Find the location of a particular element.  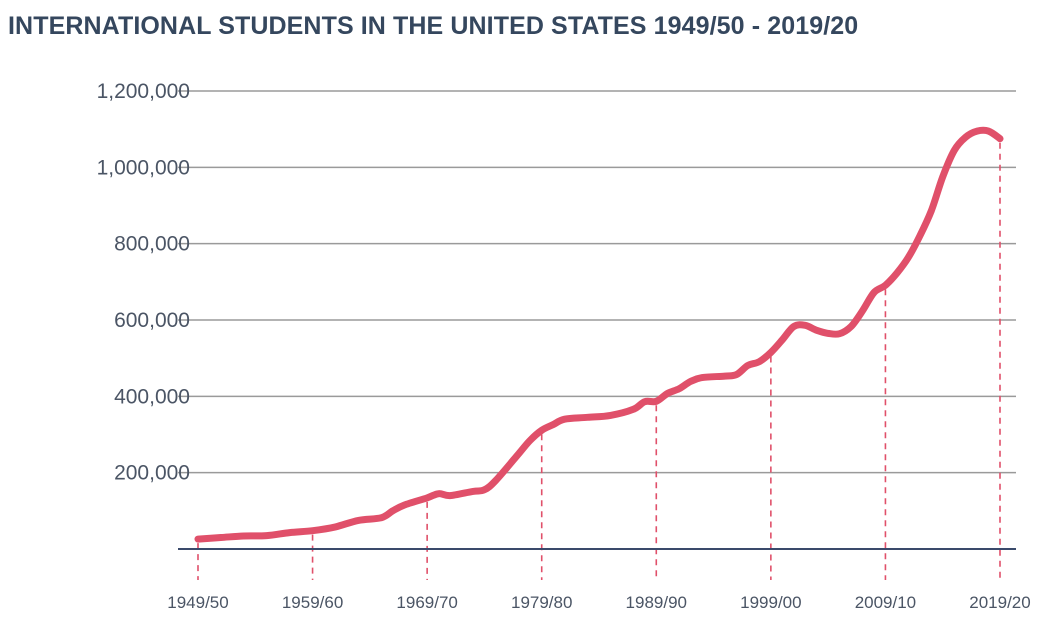

y-tick-label: 400,000 is located at coordinates (152, 396).